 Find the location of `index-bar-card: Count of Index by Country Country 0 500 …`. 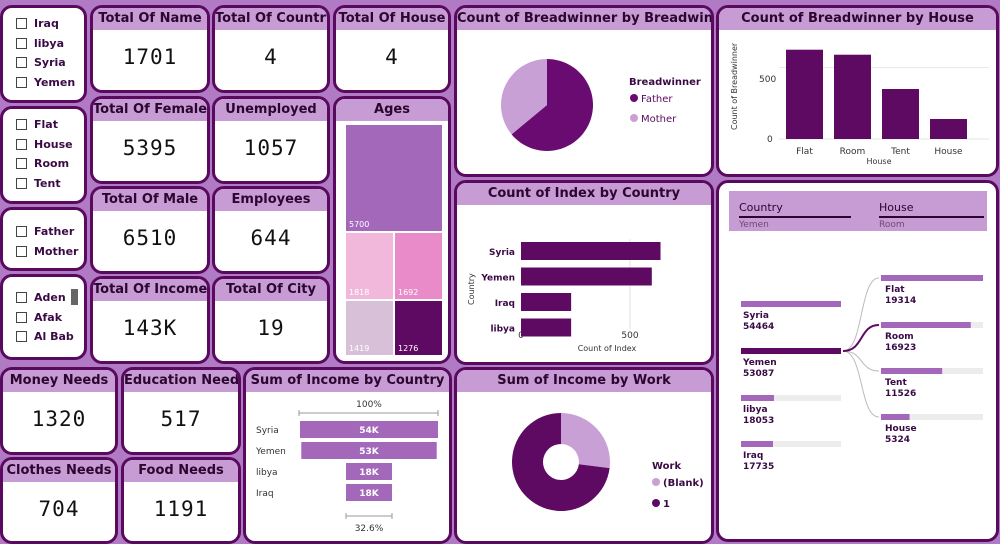

index-bar-card: Count of Index by Country Country 0 500 … is located at coordinates (584, 272).